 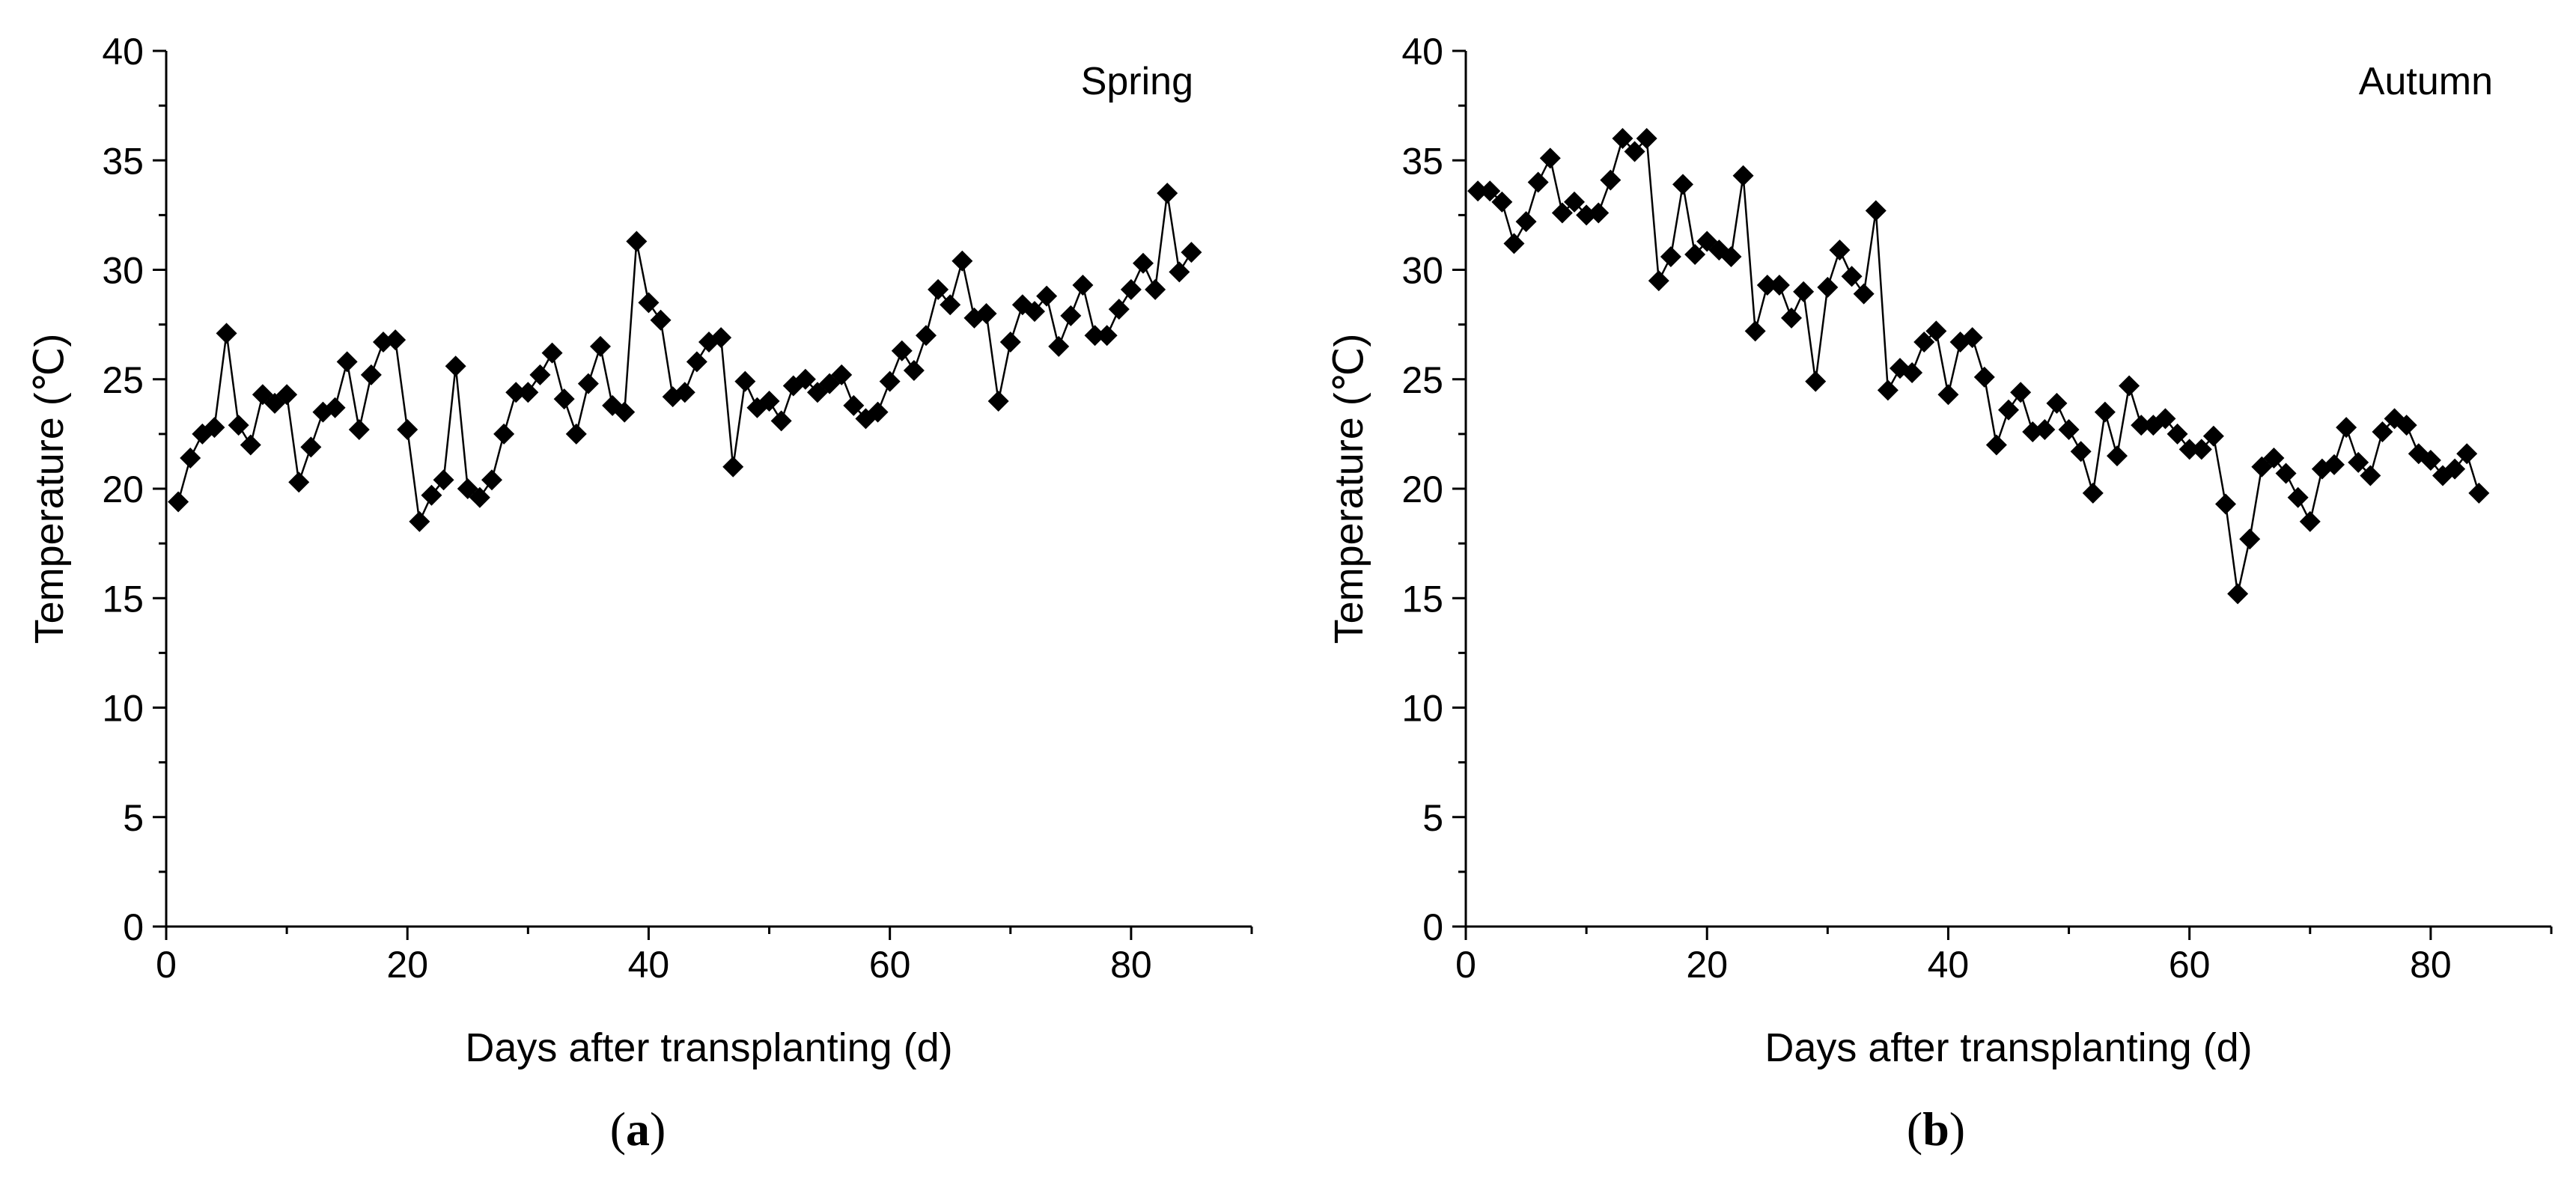 What do you see at coordinates (123, 709) in the screenshot?
I see `y-tick-label-a-10: 10` at bounding box center [123, 709].